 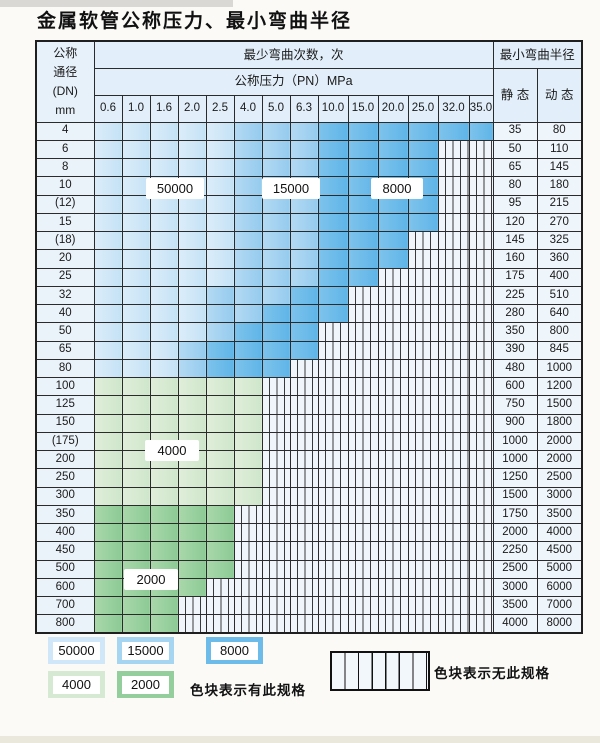 I want to click on dynamic-radius-cell: 8000, so click(x=559, y=624).